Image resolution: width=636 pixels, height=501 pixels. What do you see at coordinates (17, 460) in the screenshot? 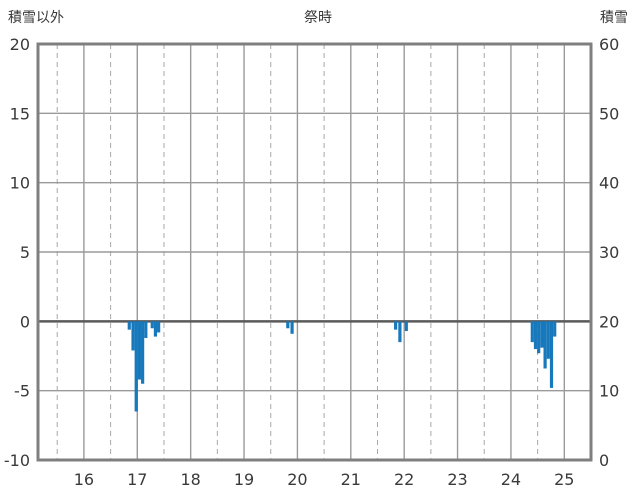
I see `left-axis-tick-label: -10` at bounding box center [17, 460].